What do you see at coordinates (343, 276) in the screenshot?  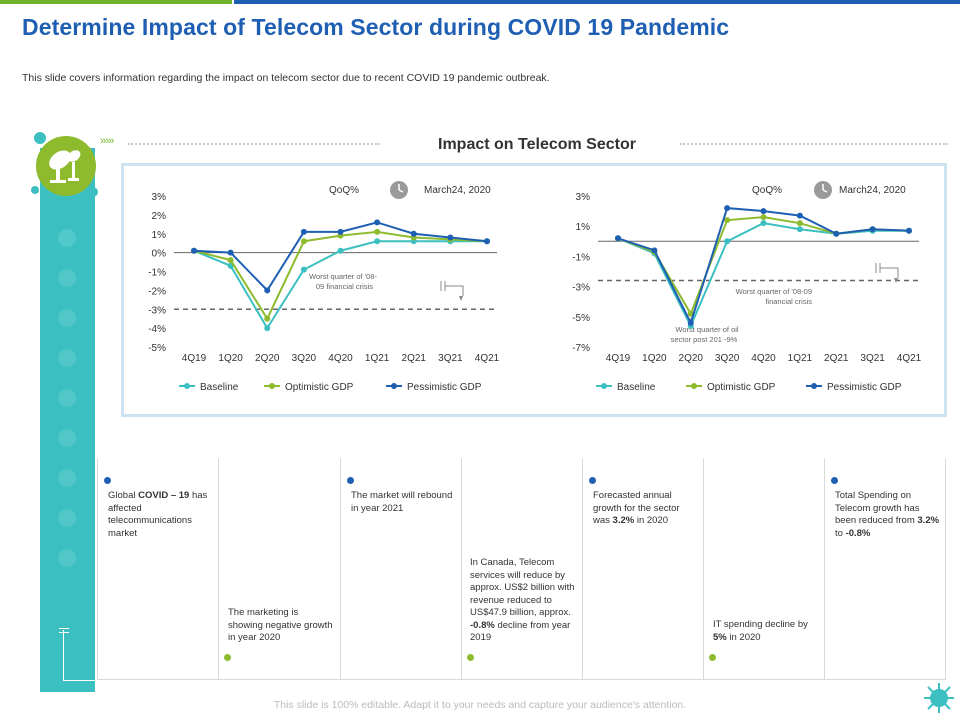 I see `reference-line-label-part: Worst quarter of '08-` at bounding box center [343, 276].